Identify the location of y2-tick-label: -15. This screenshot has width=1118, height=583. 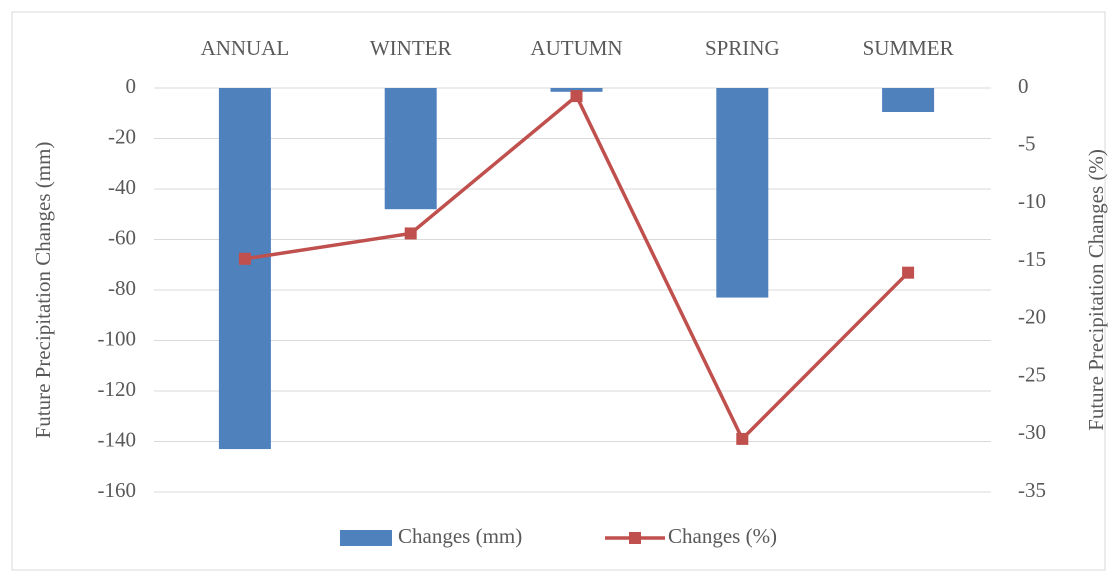
(1032, 259).